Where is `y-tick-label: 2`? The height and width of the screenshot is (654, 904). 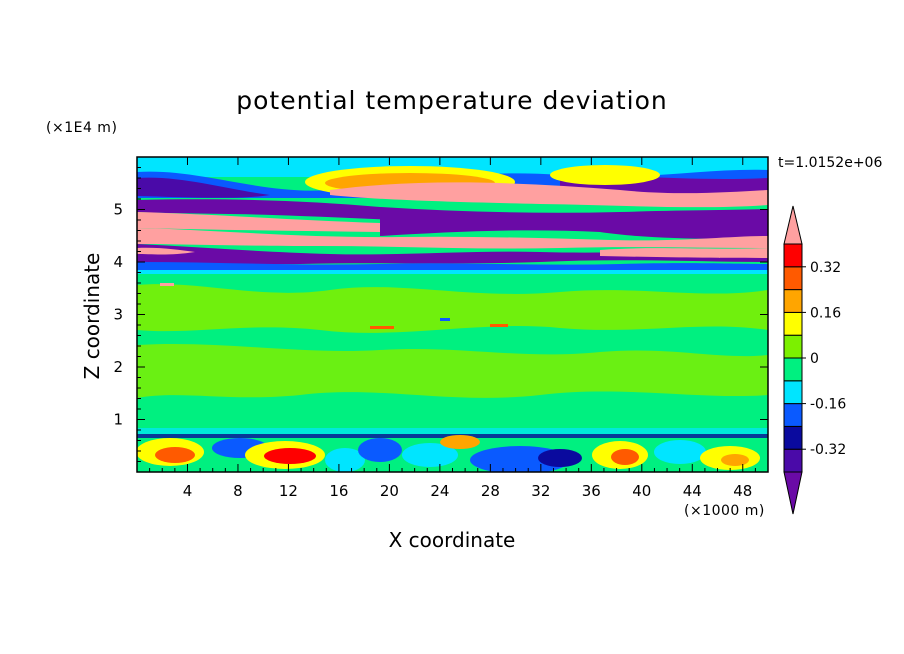 y-tick-label: 2 is located at coordinates (118, 367).